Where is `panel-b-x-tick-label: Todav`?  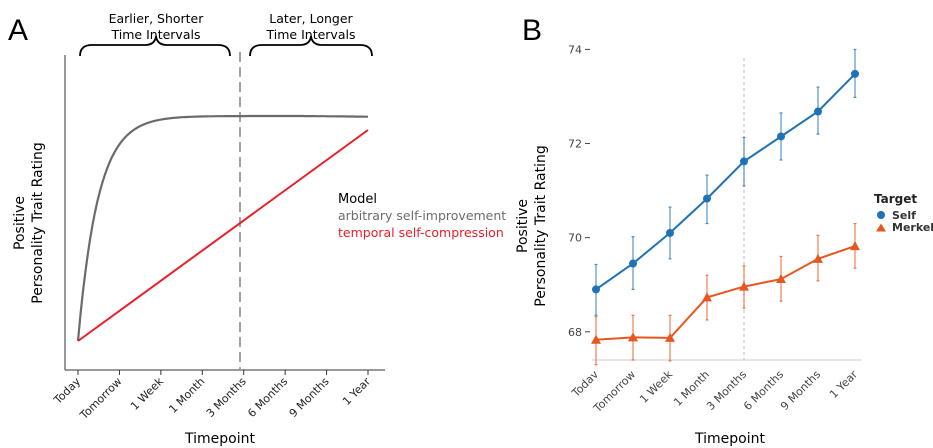 panel-b-x-tick-label: Todav is located at coordinates (585, 384).